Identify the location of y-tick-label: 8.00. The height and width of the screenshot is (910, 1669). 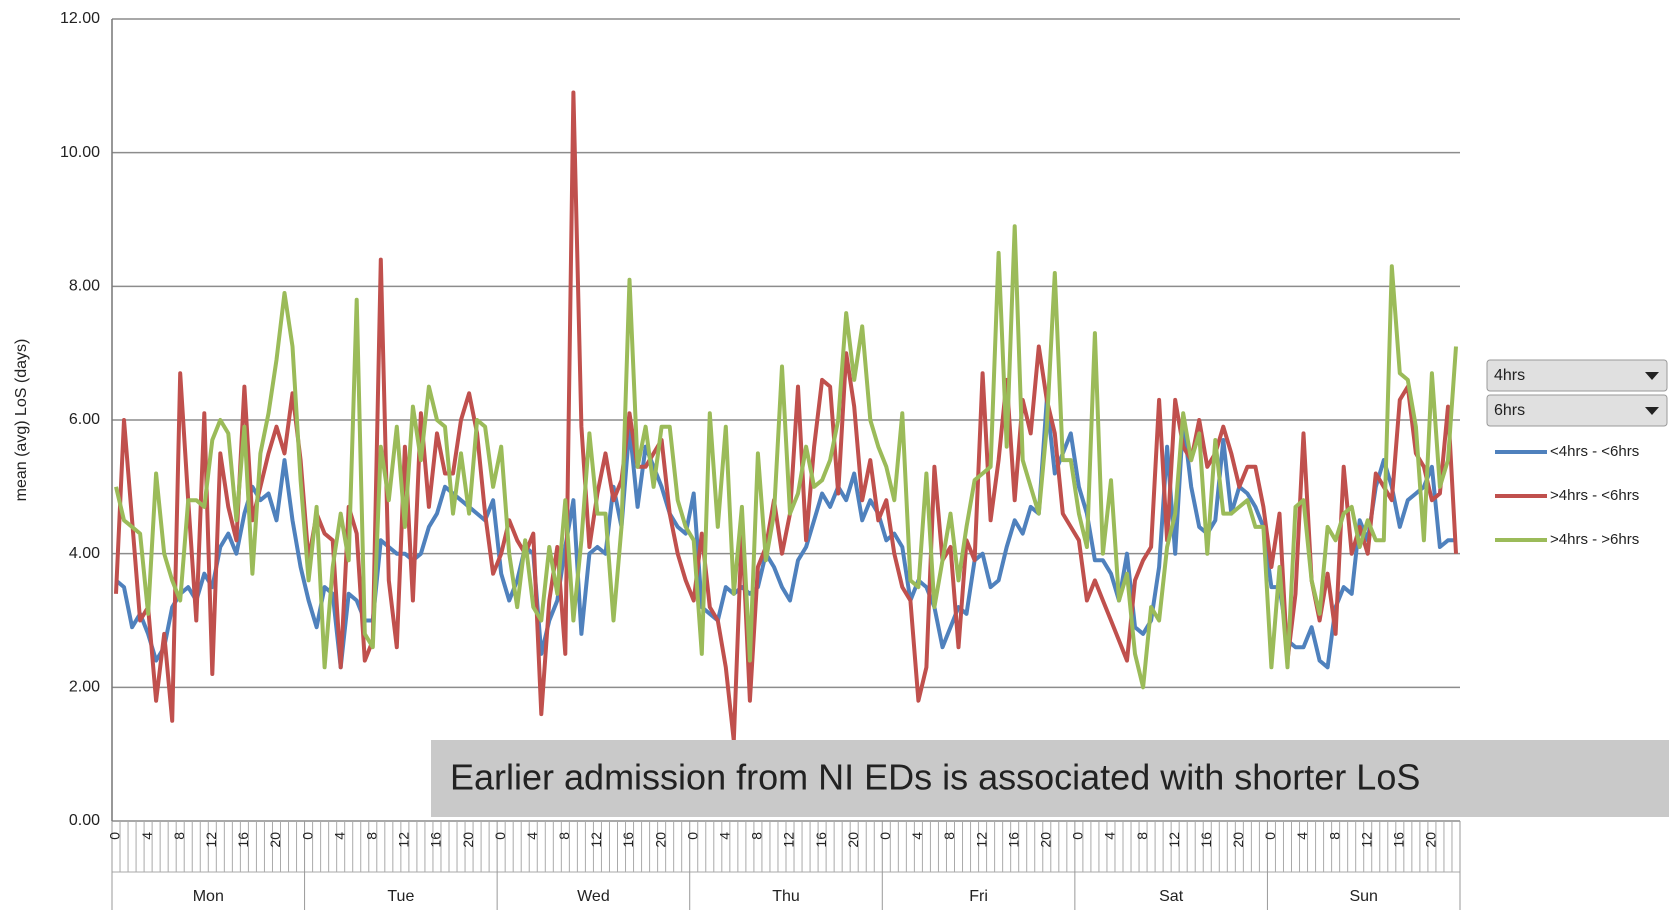
(84, 286).